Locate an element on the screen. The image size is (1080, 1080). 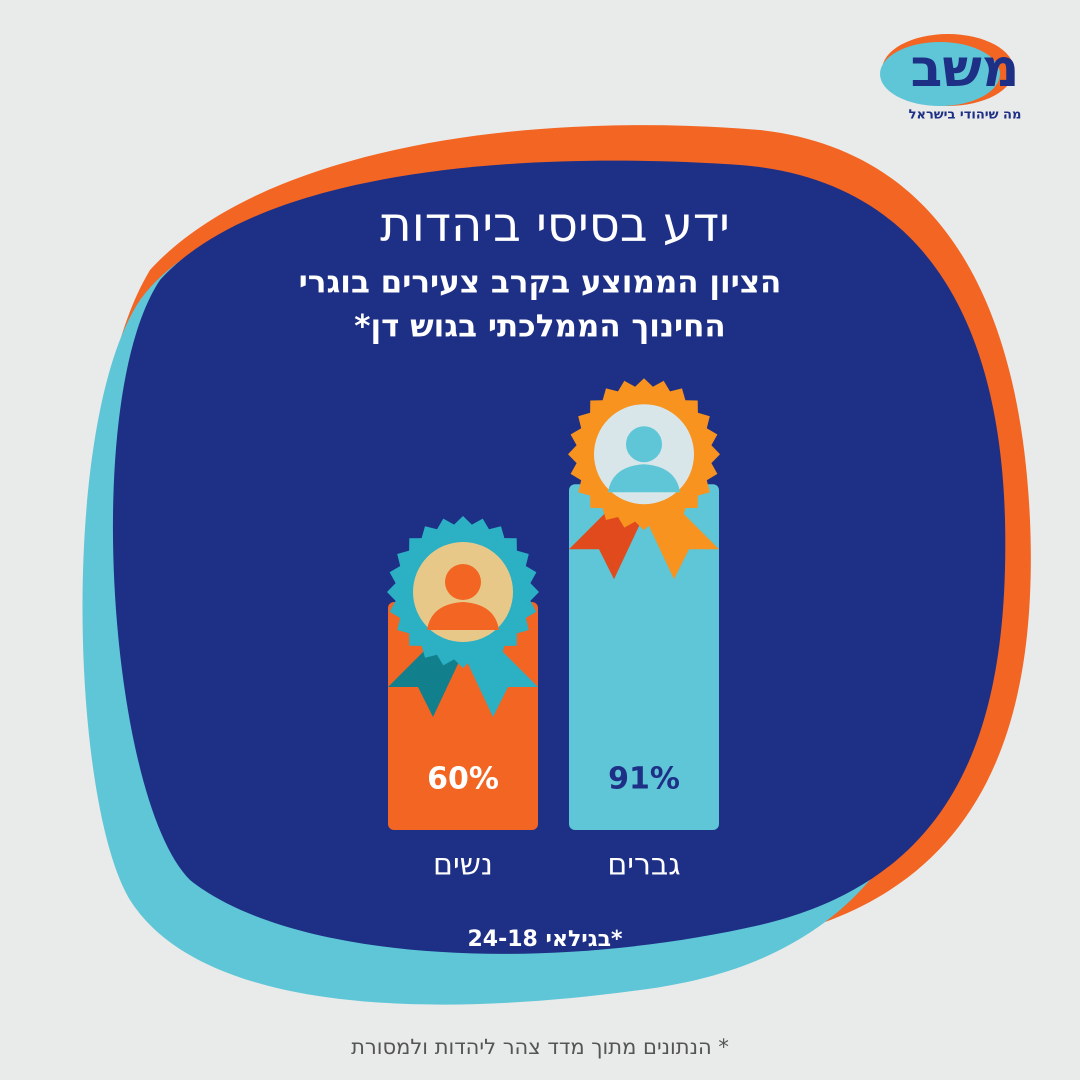
value-label: 60% is located at coordinates (463, 779).